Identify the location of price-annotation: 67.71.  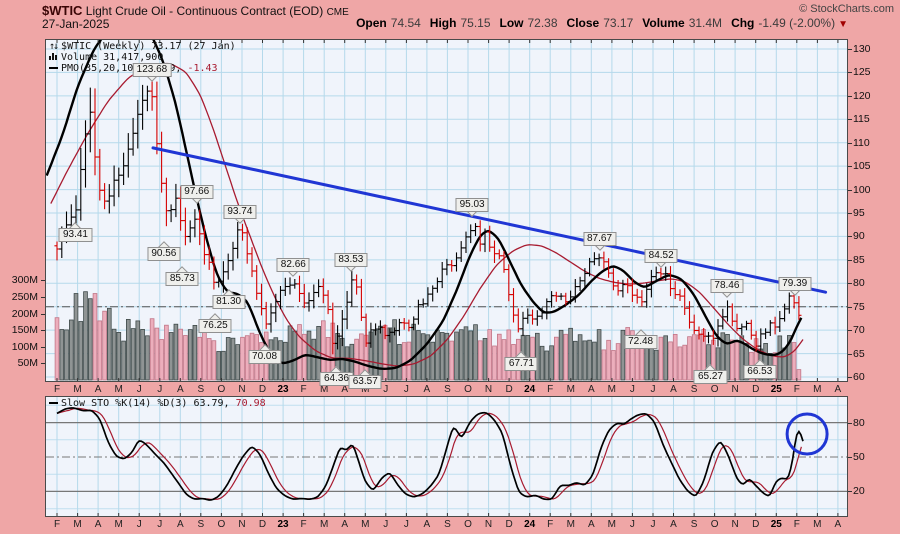
(521, 363).